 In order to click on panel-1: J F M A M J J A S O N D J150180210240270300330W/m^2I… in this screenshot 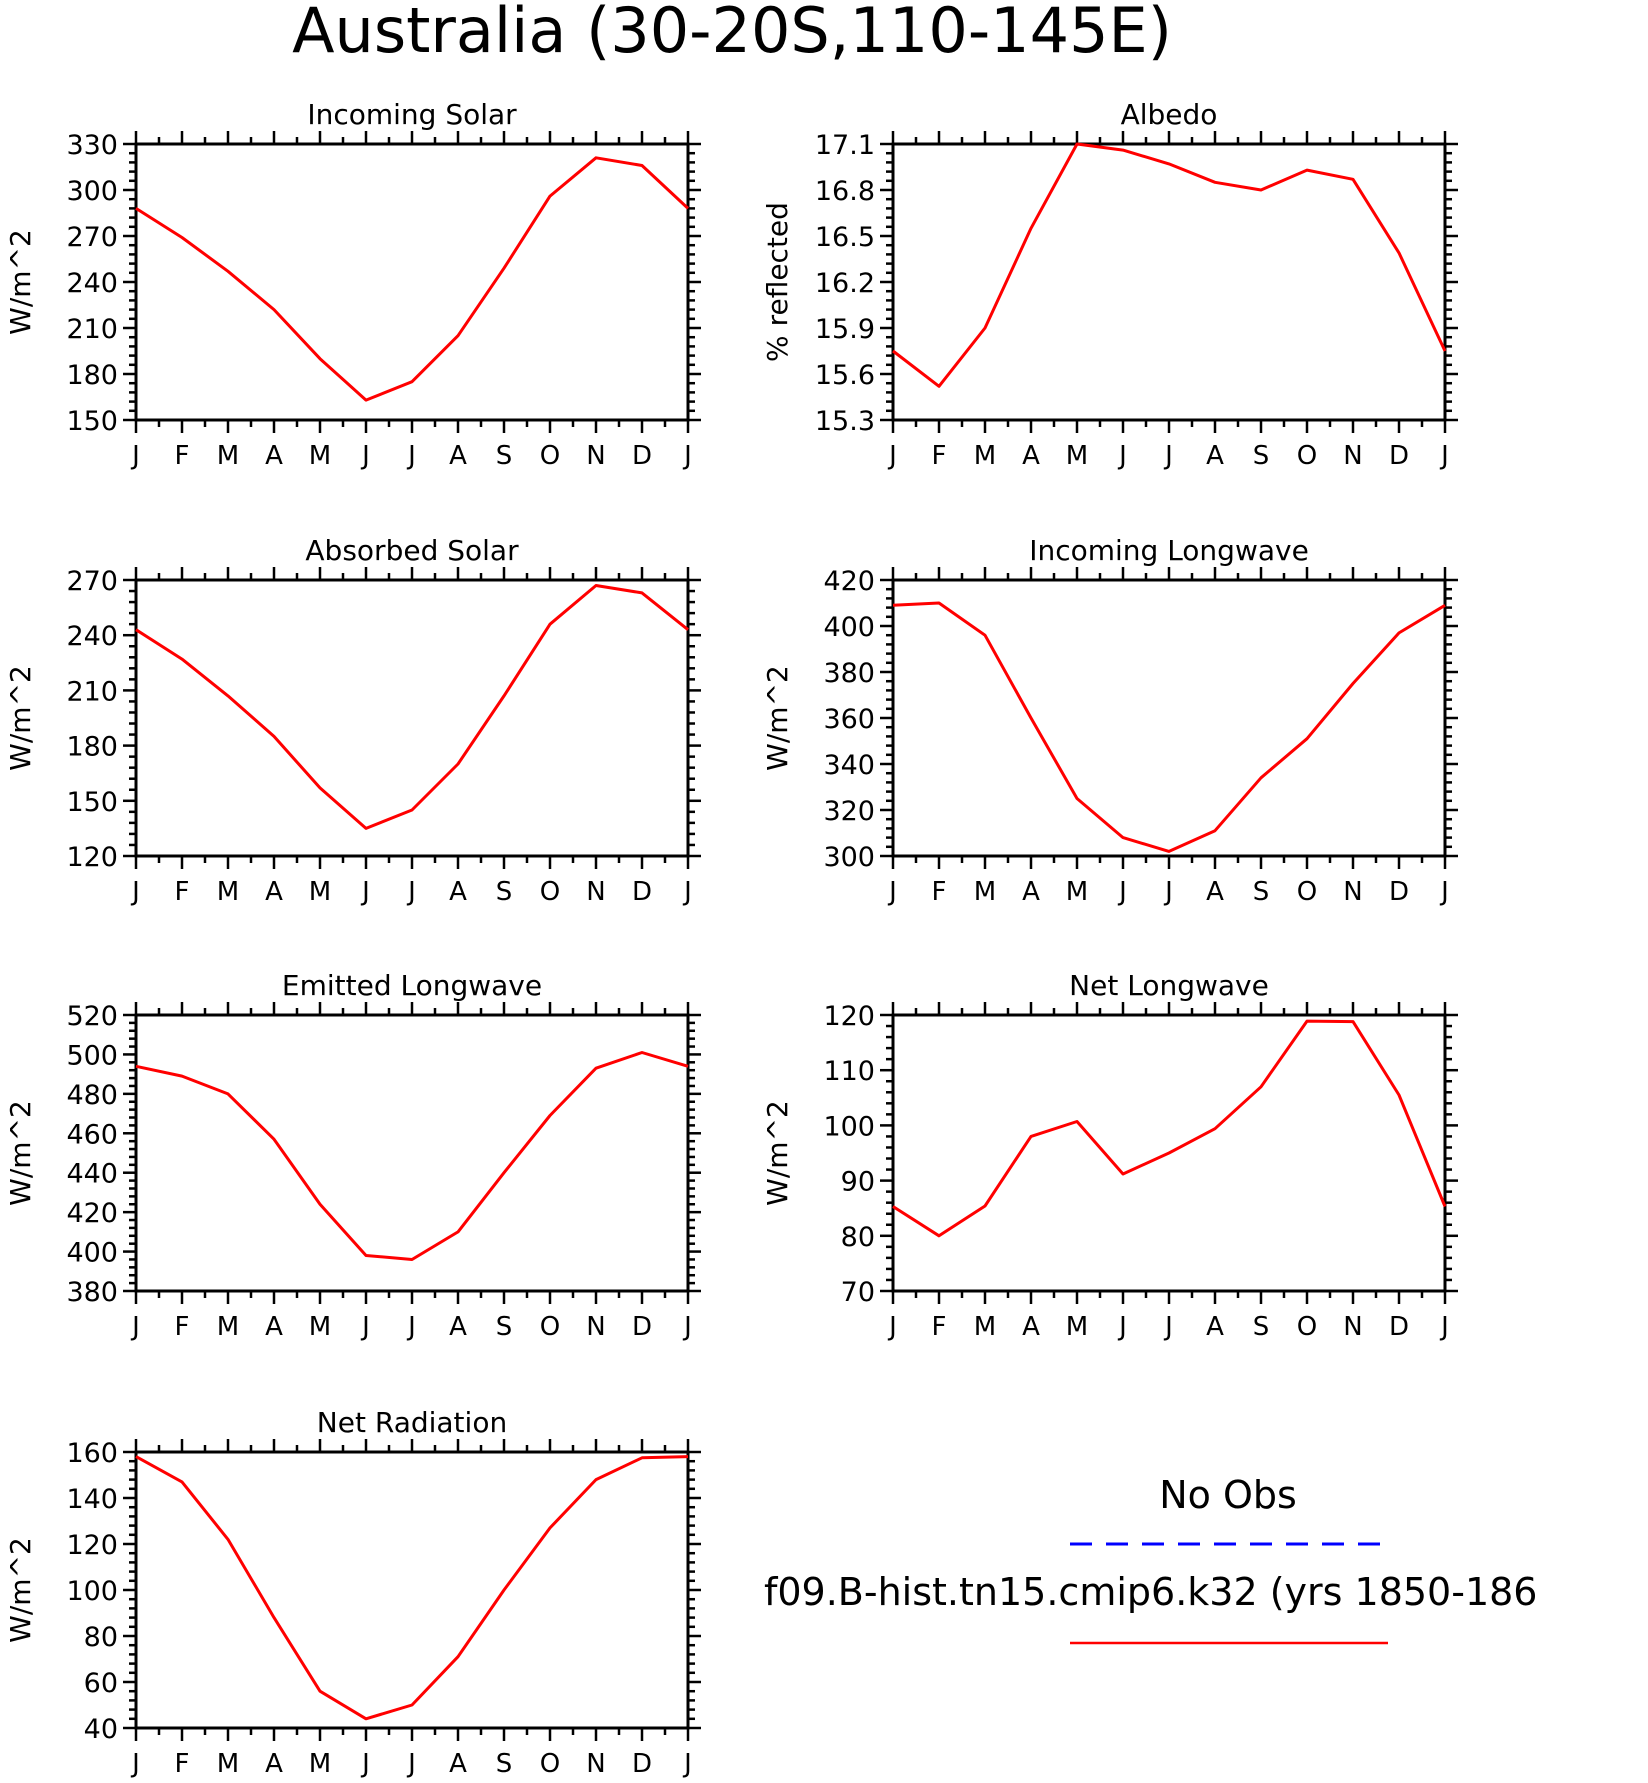, I will do `click(352, 284)`.